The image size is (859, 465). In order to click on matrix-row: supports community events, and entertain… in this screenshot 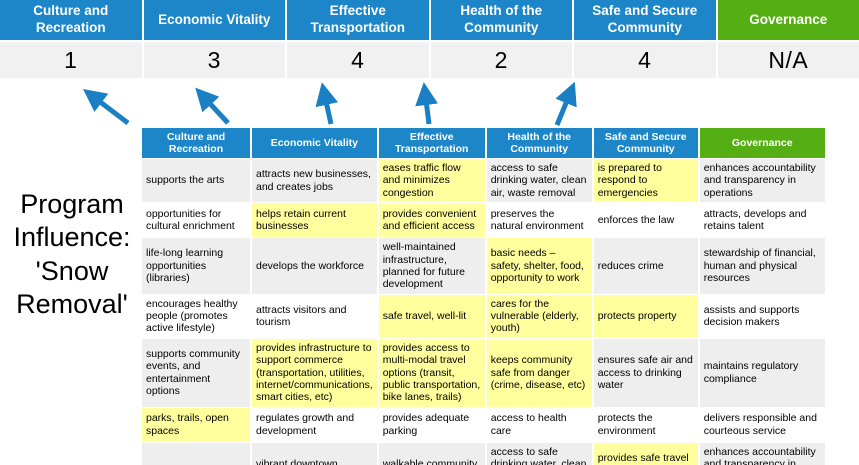, I will do `click(483, 372)`.